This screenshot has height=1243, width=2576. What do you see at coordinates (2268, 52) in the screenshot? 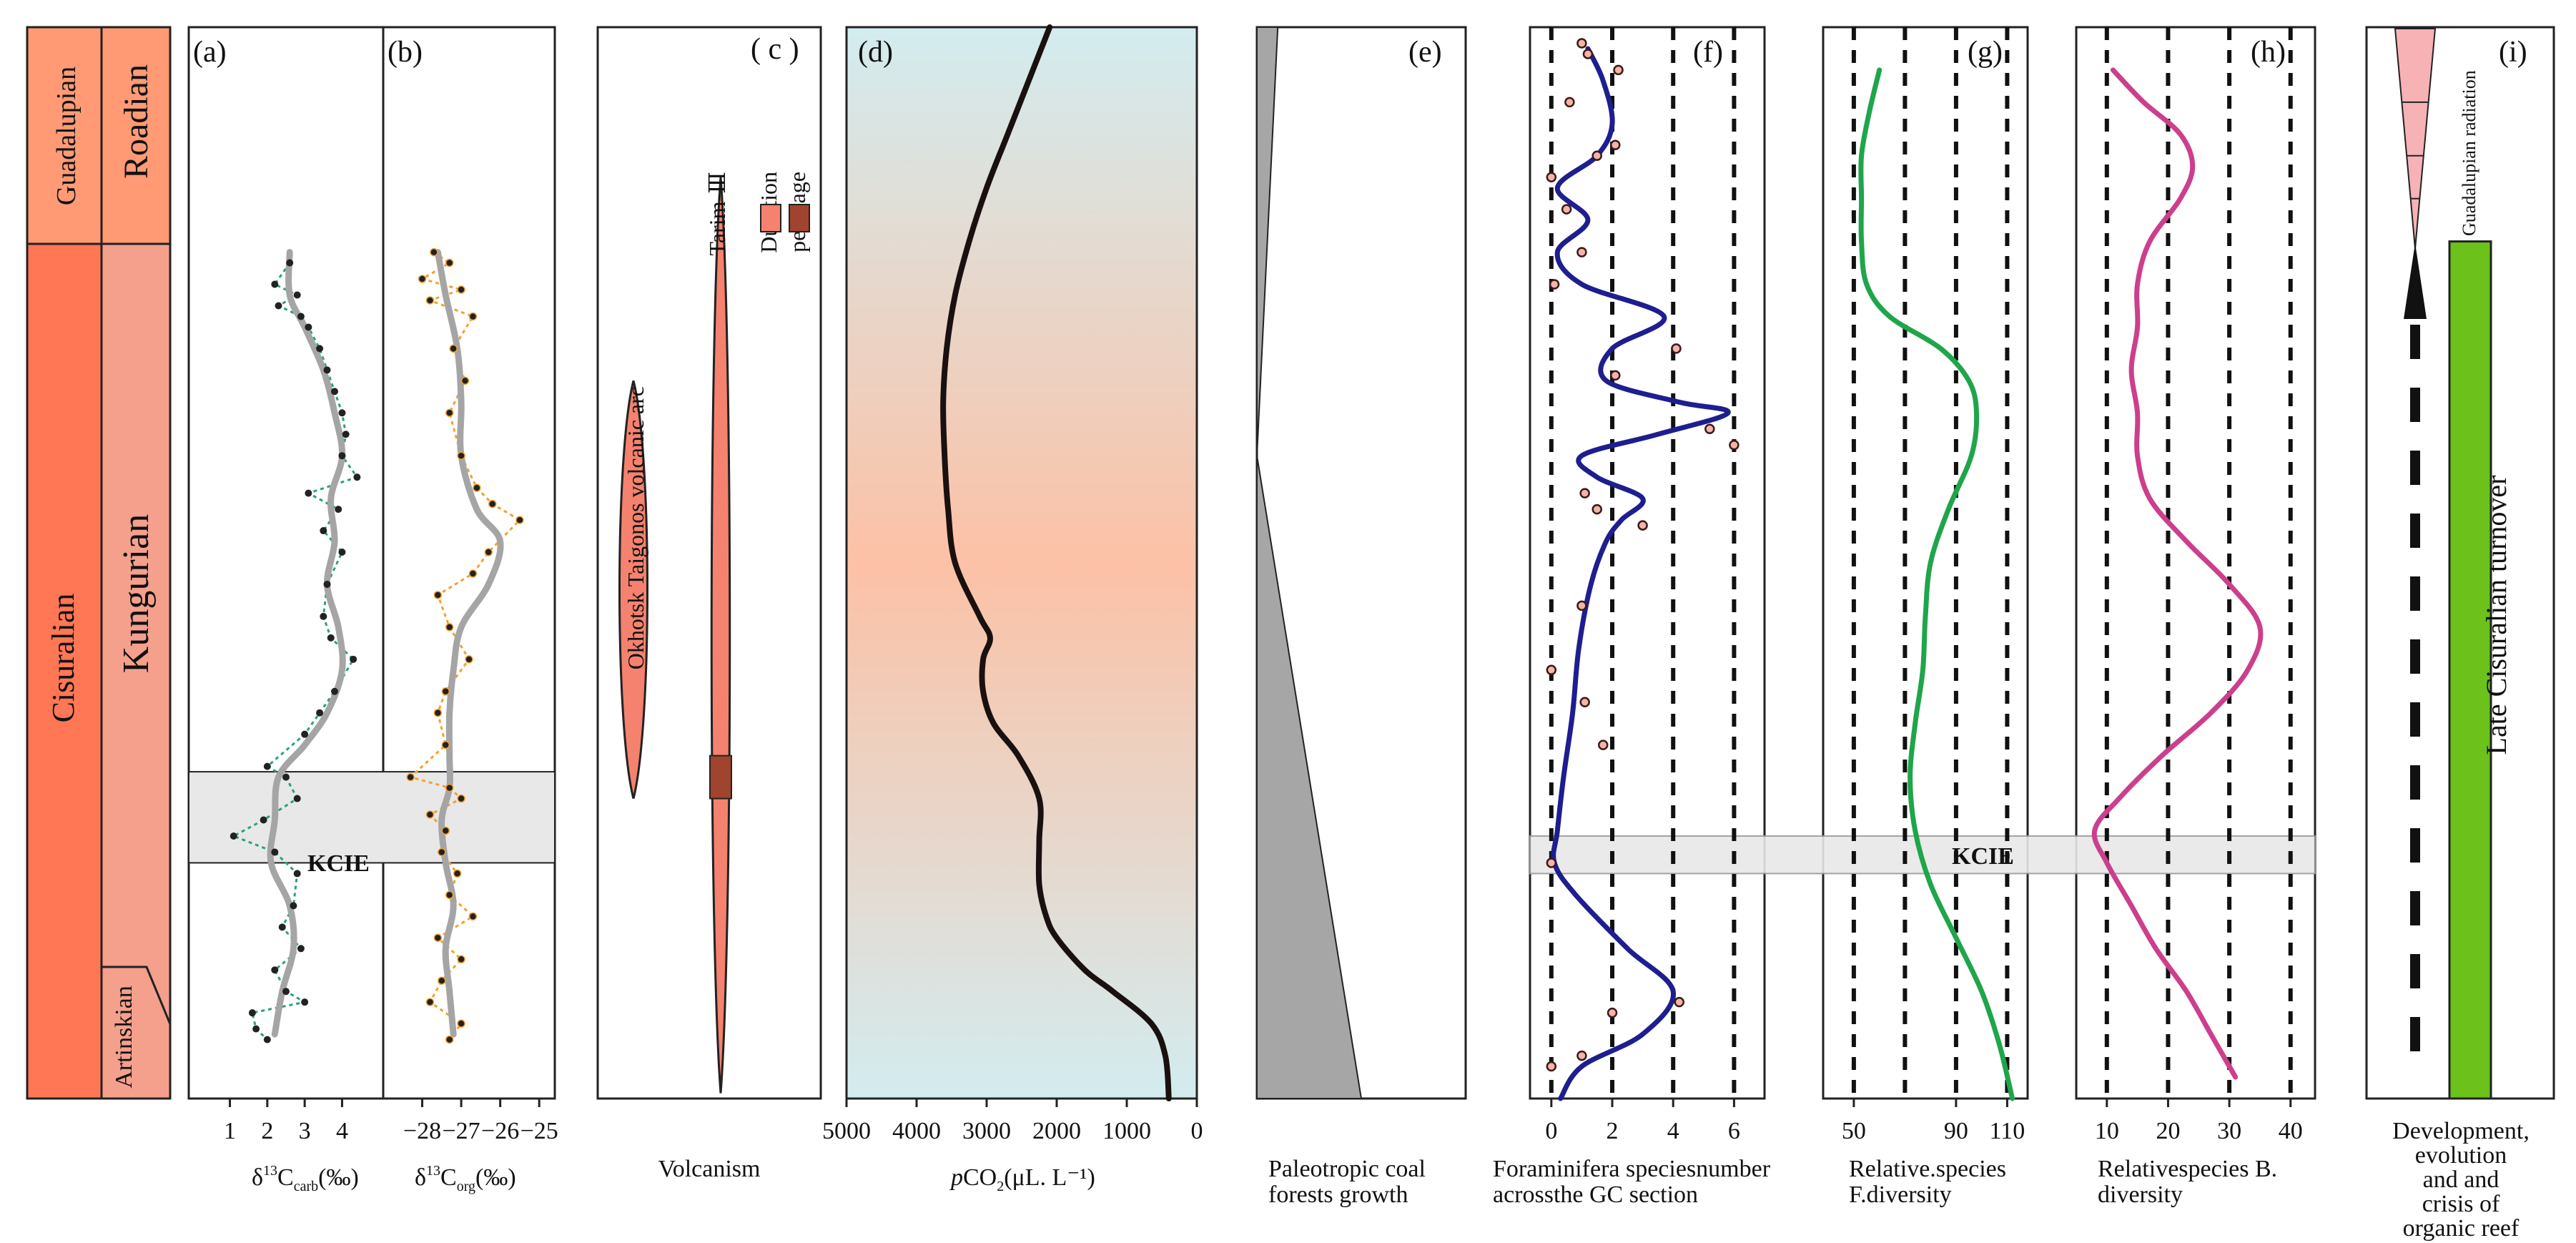
I see `panel-label-h: (h)` at bounding box center [2268, 52].